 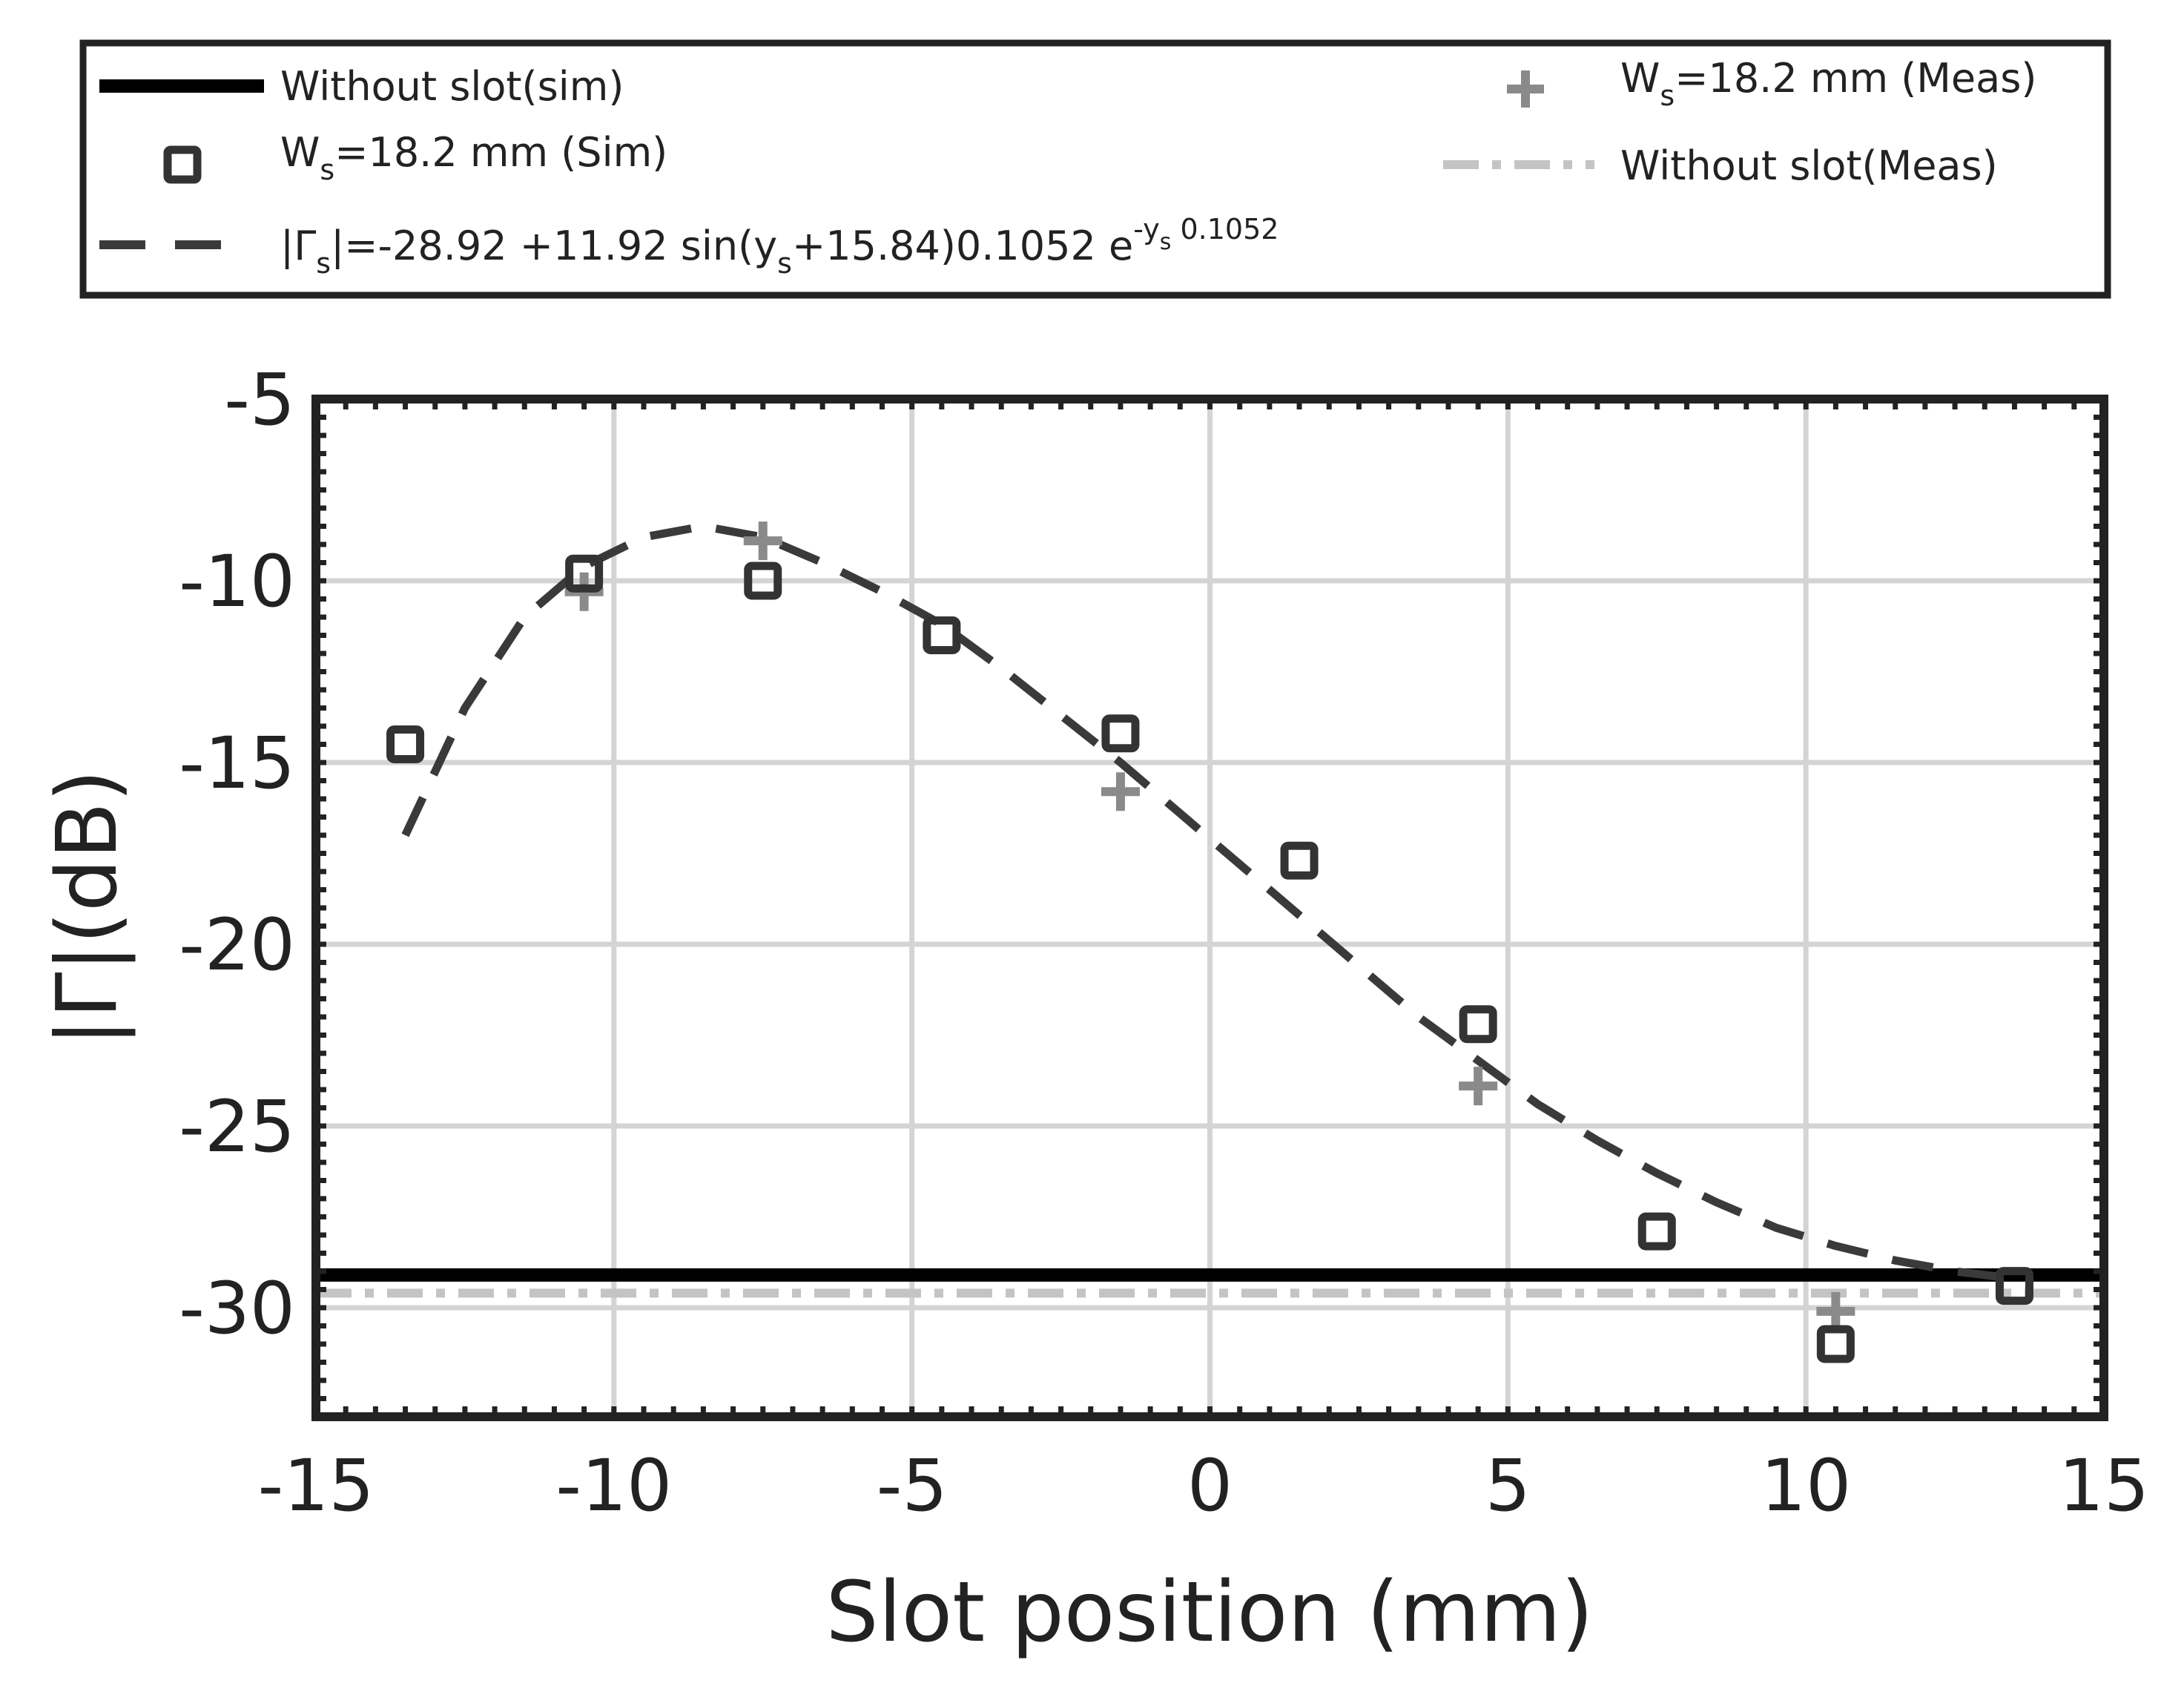 I want to click on x-axis-label: Slot position (mm), so click(x=1209, y=1612).